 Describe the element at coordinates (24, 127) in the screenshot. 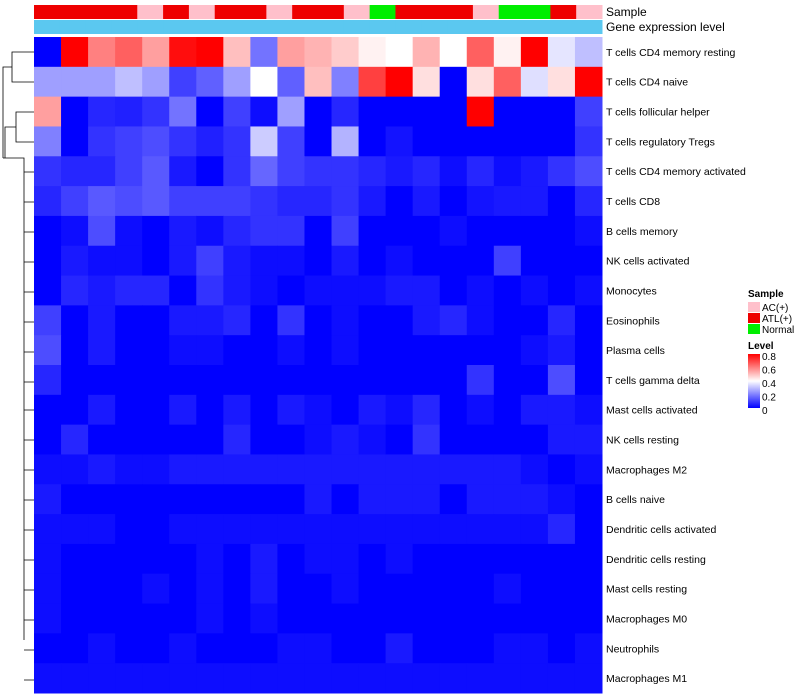

I see `dendrogram-branch` at that location.